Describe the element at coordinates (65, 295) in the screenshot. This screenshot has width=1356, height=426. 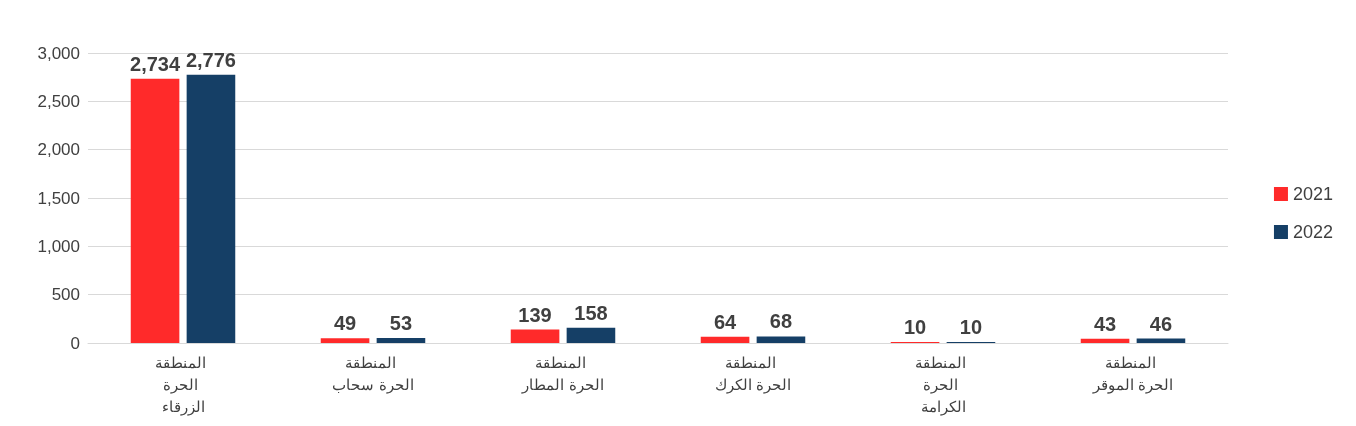
I see `y-tick-label: 500` at that location.